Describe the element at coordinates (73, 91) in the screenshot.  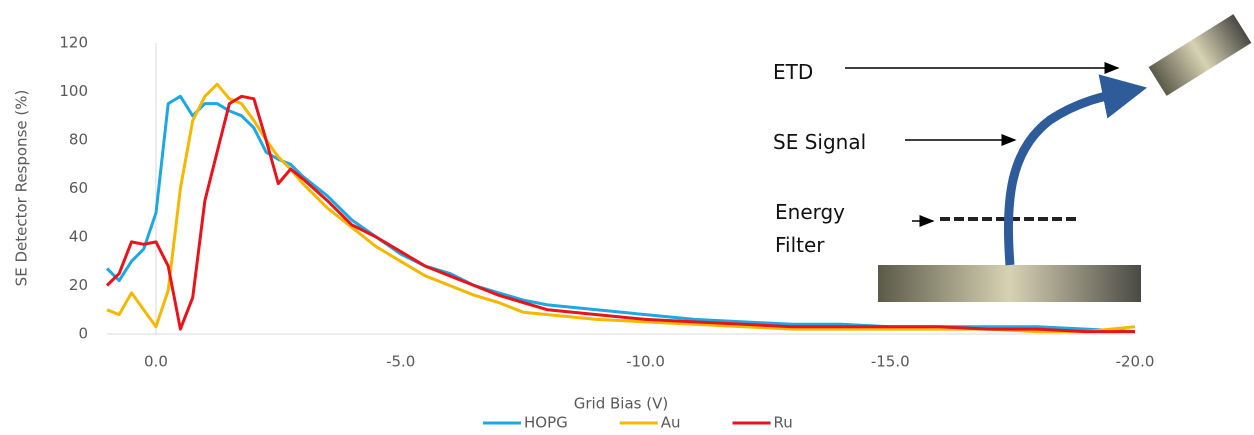
I see `y-tick-label: 100` at that location.